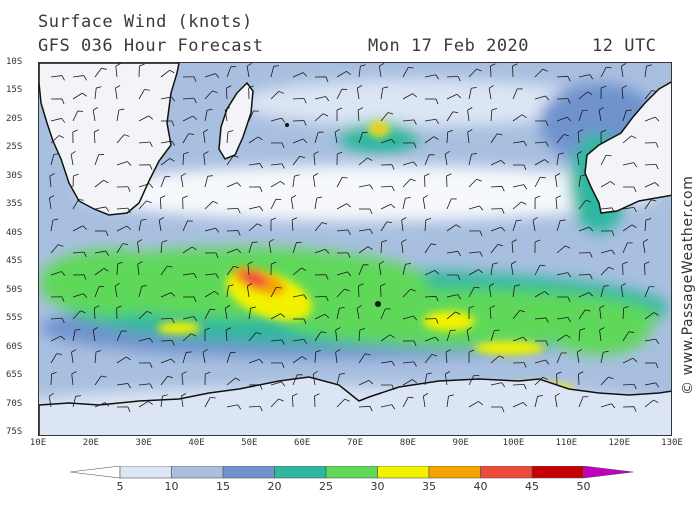 This screenshot has height=525, width=700. Describe the element at coordinates (14, 175) in the screenshot. I see `lat-label: 30S` at that location.